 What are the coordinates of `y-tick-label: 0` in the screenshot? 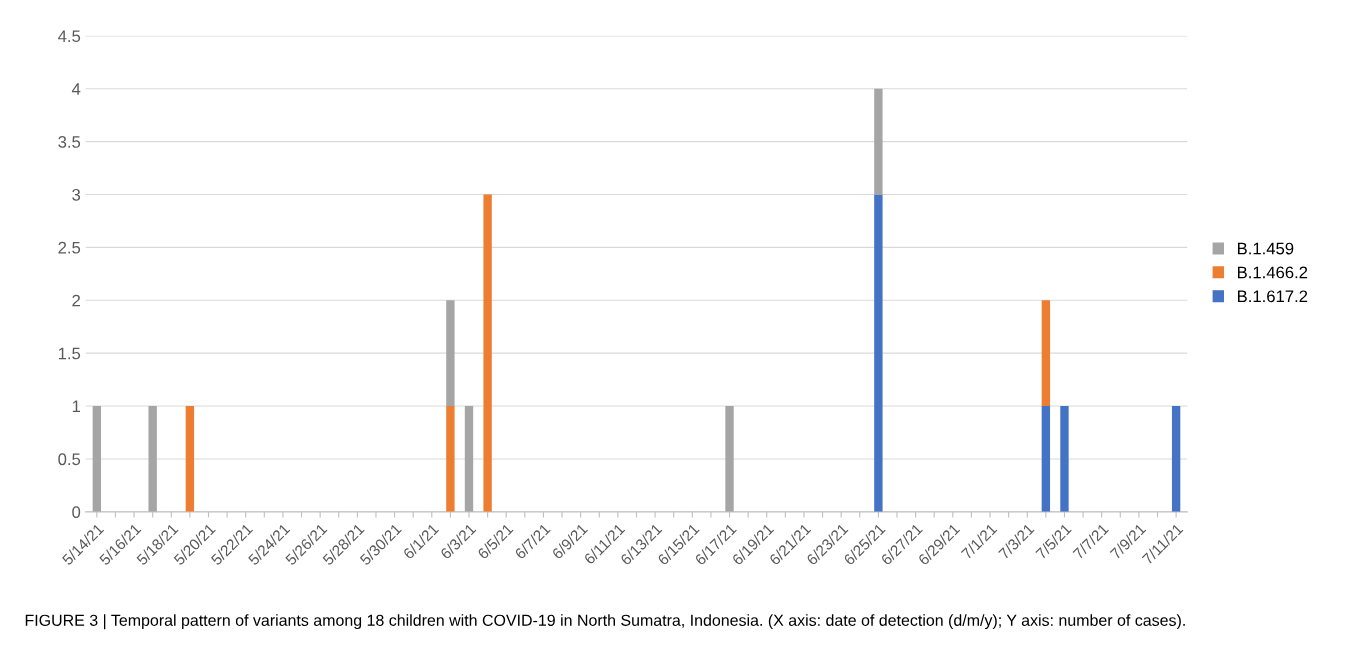 It's located at (76, 512).